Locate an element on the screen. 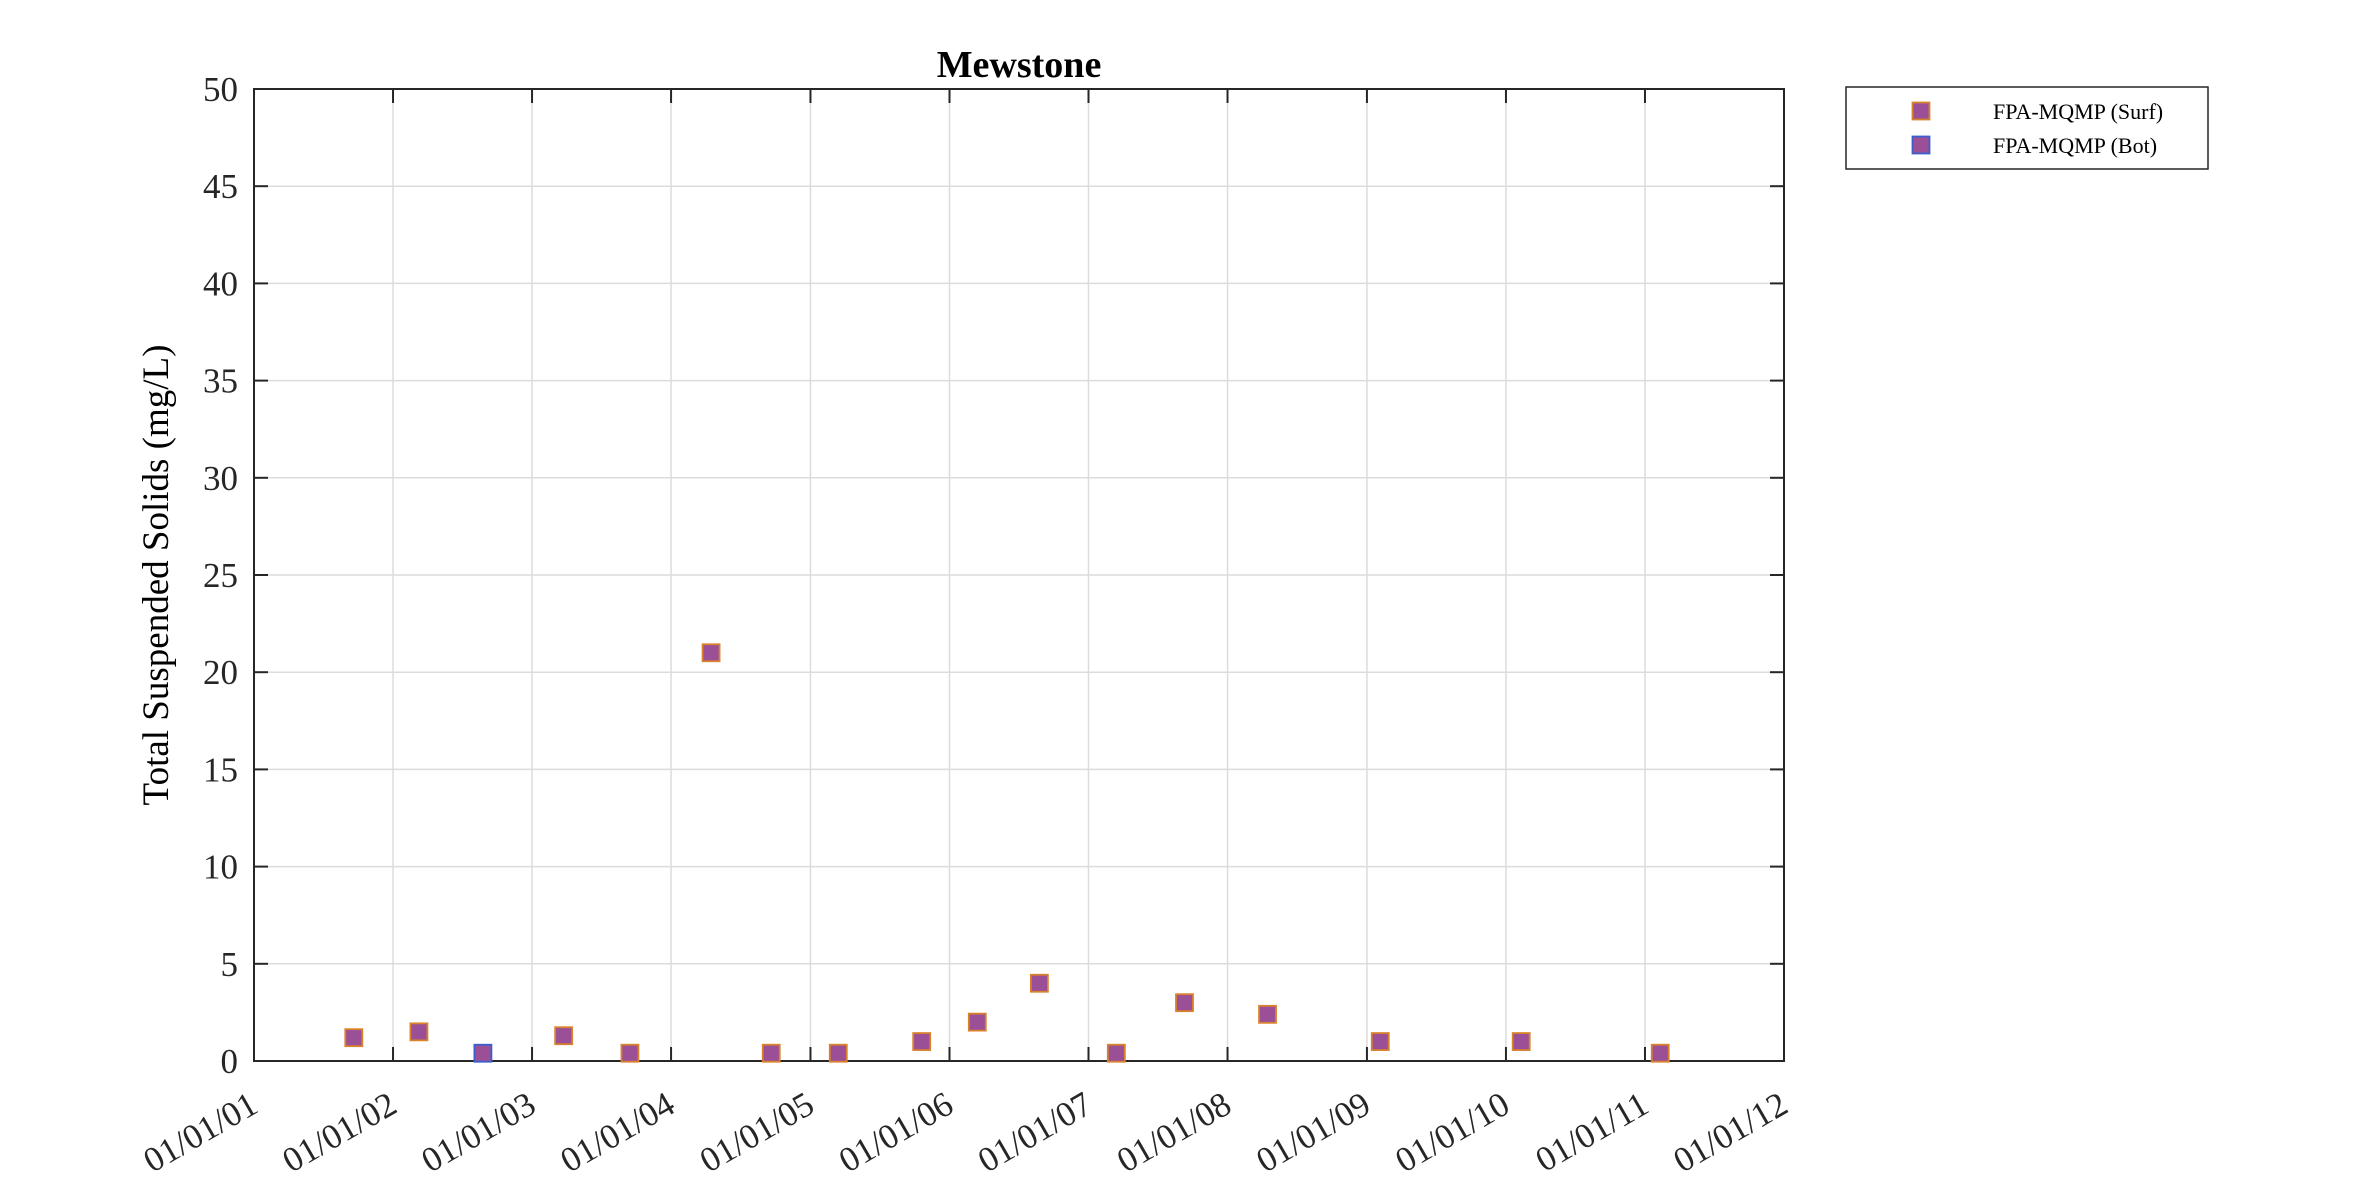 The height and width of the screenshot is (1181, 2362). y-tick-labels: 0 5 10 15 20 25 30 35 40 45 50 is located at coordinates (220, 575).